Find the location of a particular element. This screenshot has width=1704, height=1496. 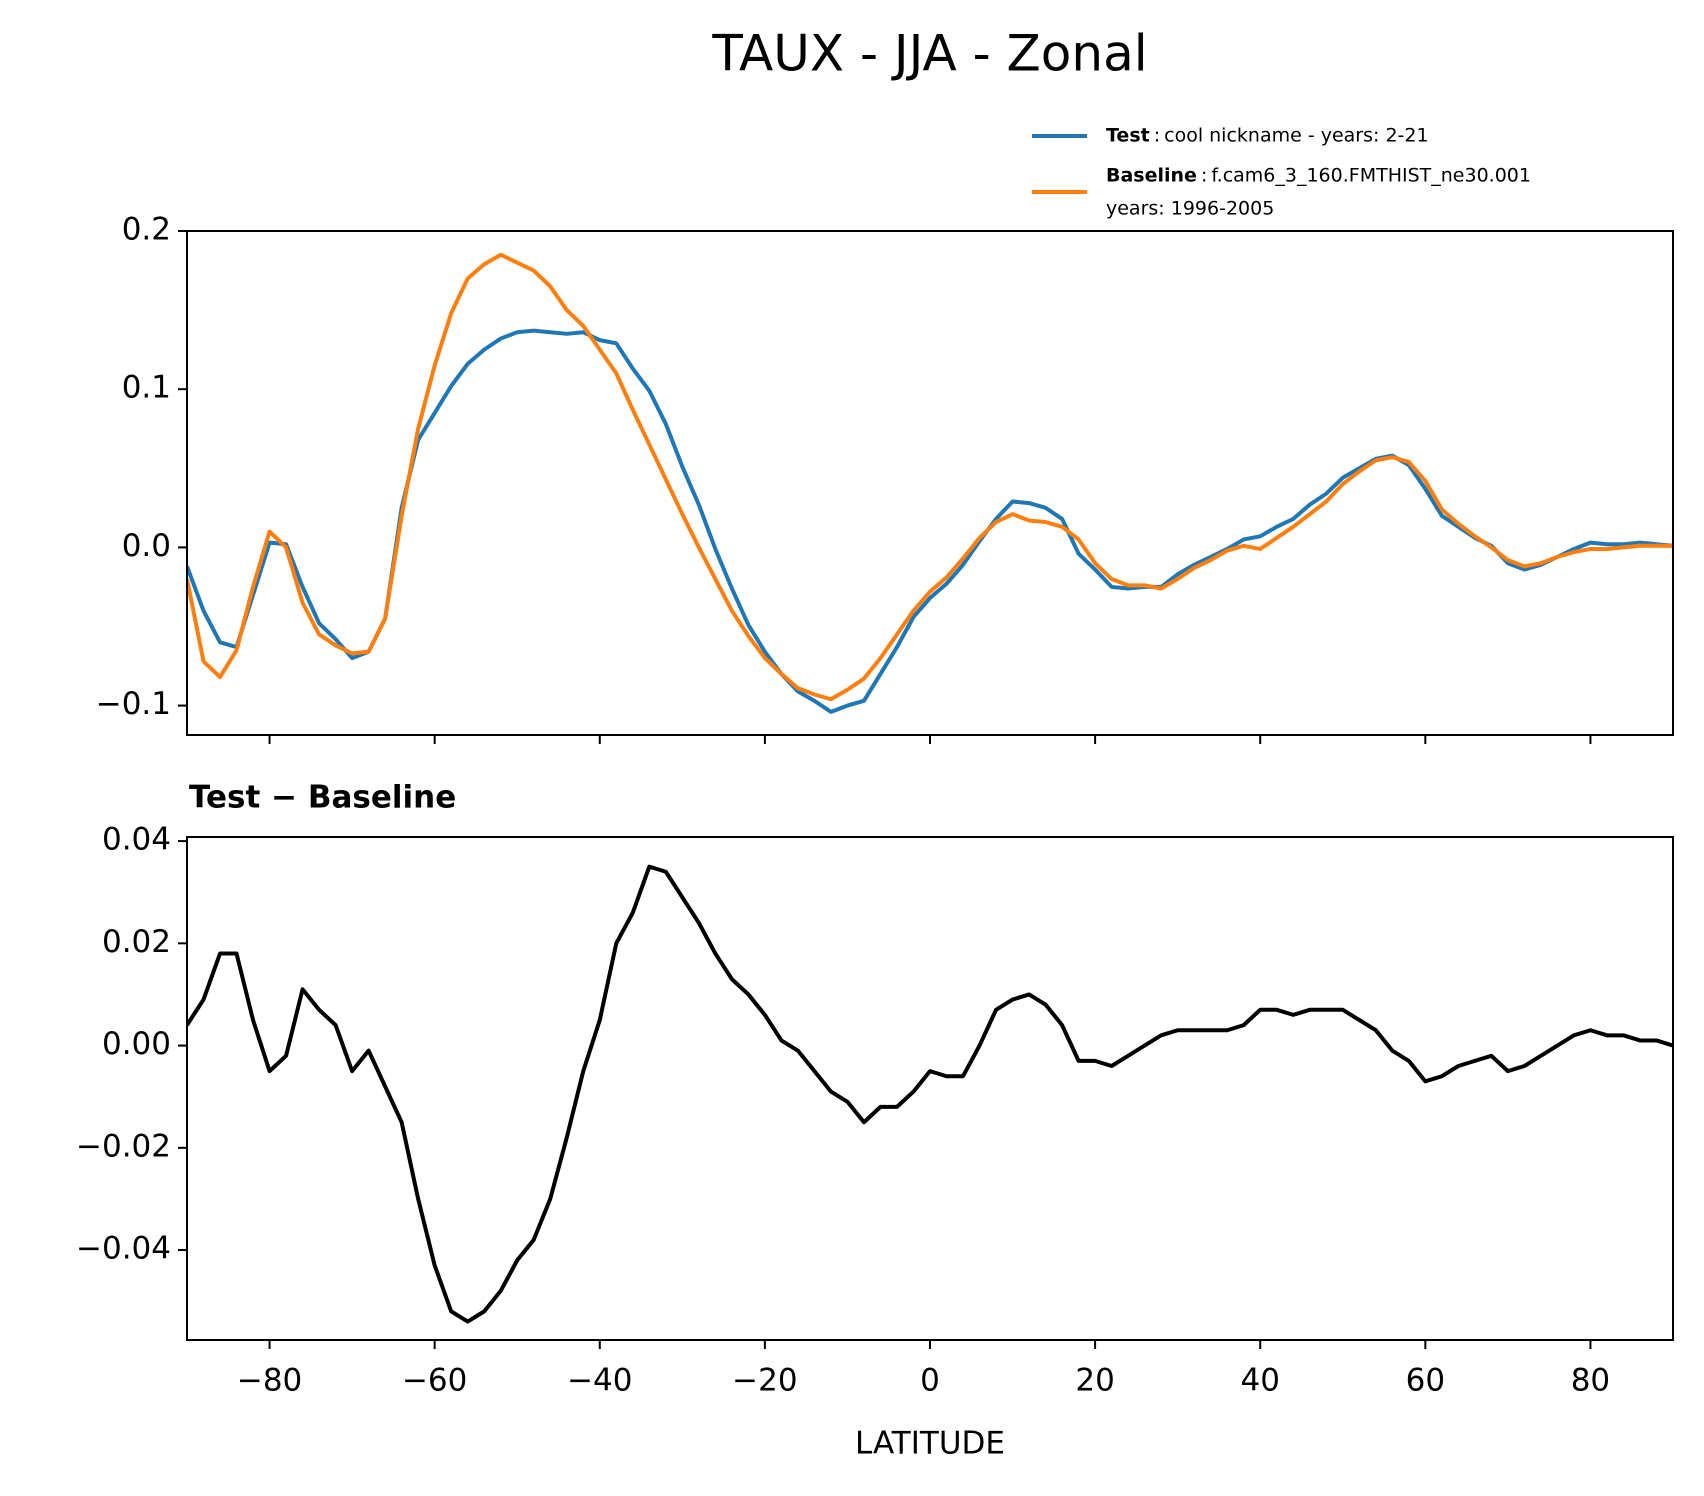

legend-description: years: 1996-2005 is located at coordinates (1190, 209).